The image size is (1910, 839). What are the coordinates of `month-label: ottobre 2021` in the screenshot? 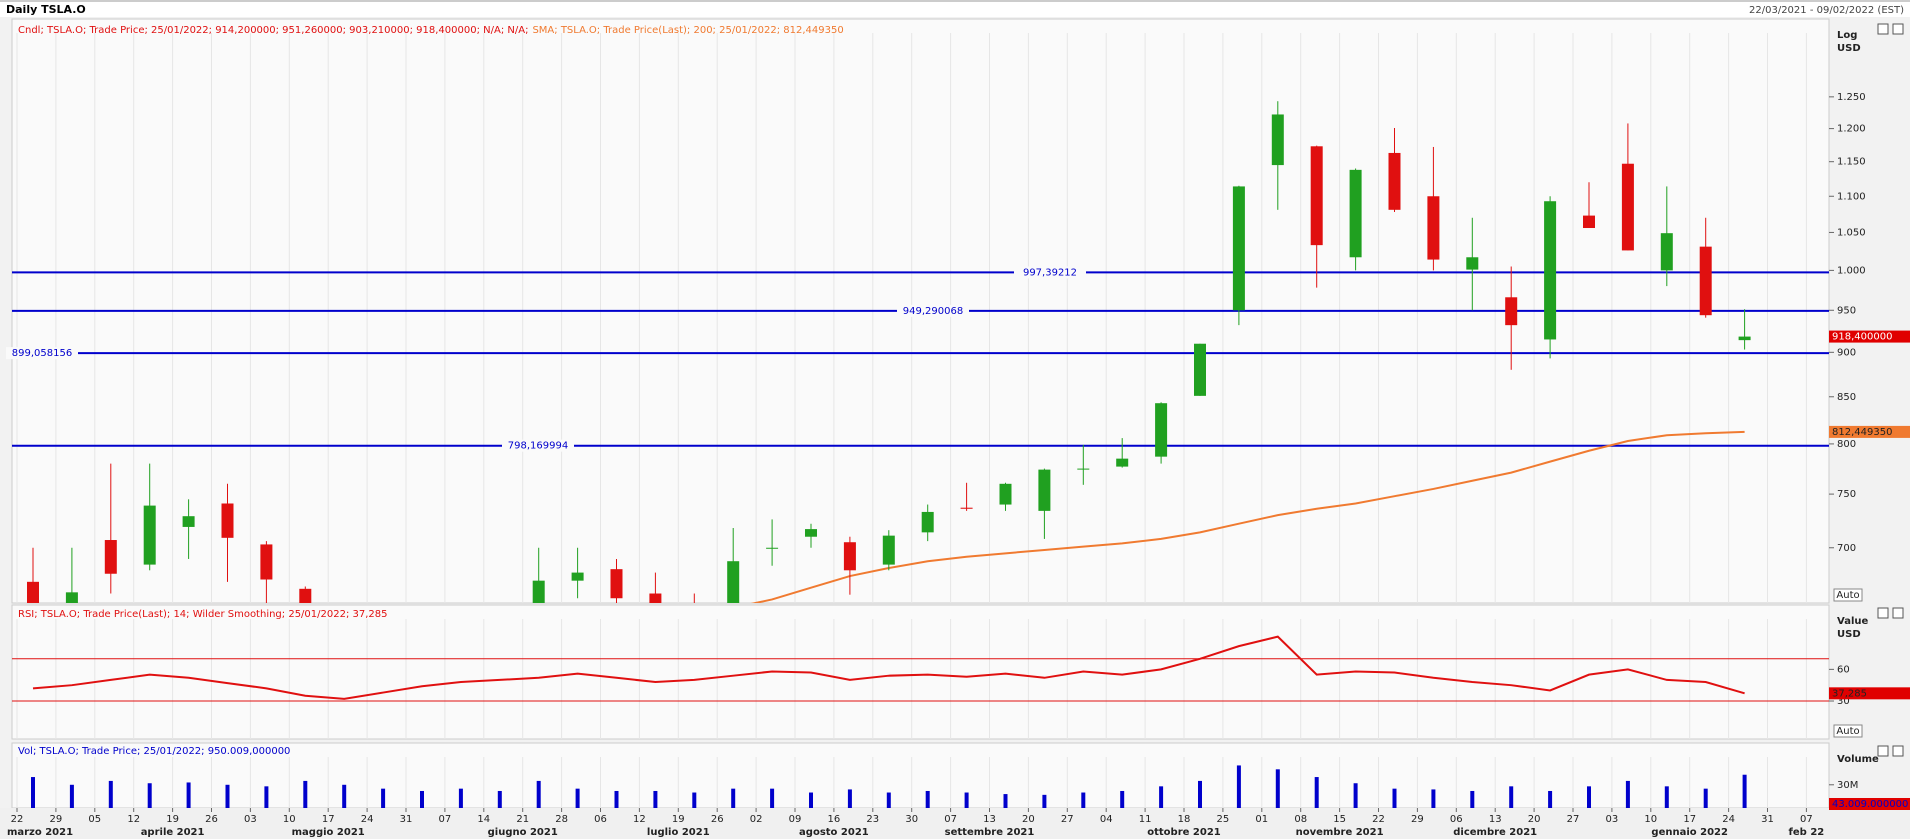 It's located at (1184, 832).